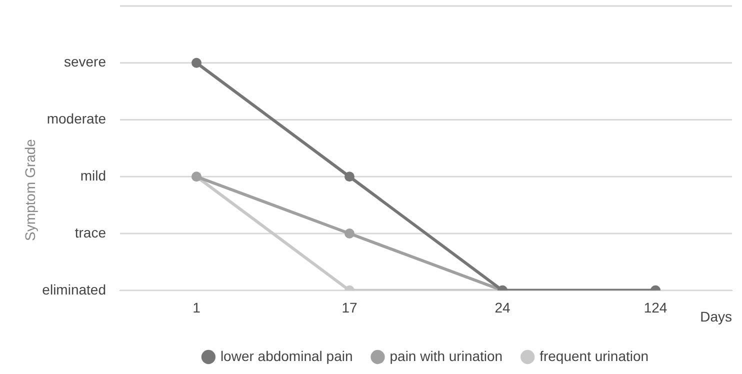  Describe the element at coordinates (85, 62) in the screenshot. I see `ref-line-label: severe` at that location.